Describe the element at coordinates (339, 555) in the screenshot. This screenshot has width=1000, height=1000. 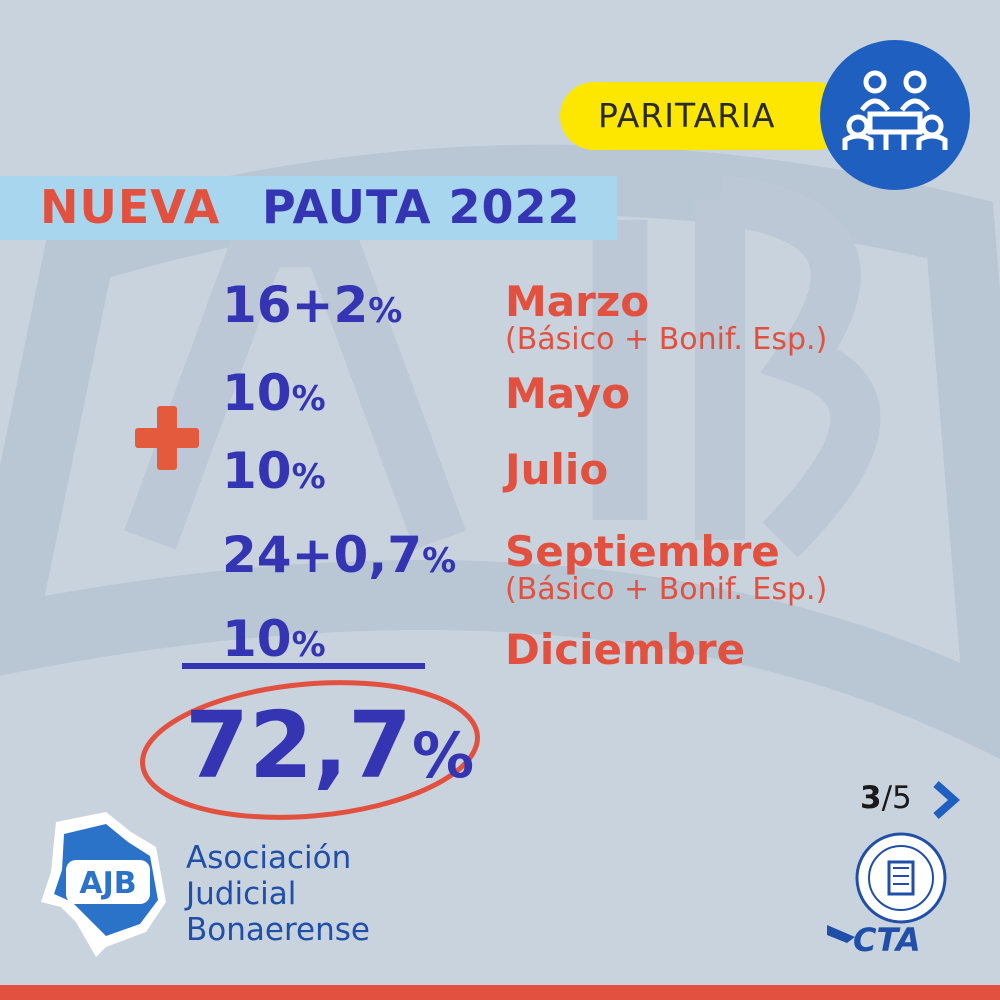
I see `row-value: 24+0,7%` at that location.